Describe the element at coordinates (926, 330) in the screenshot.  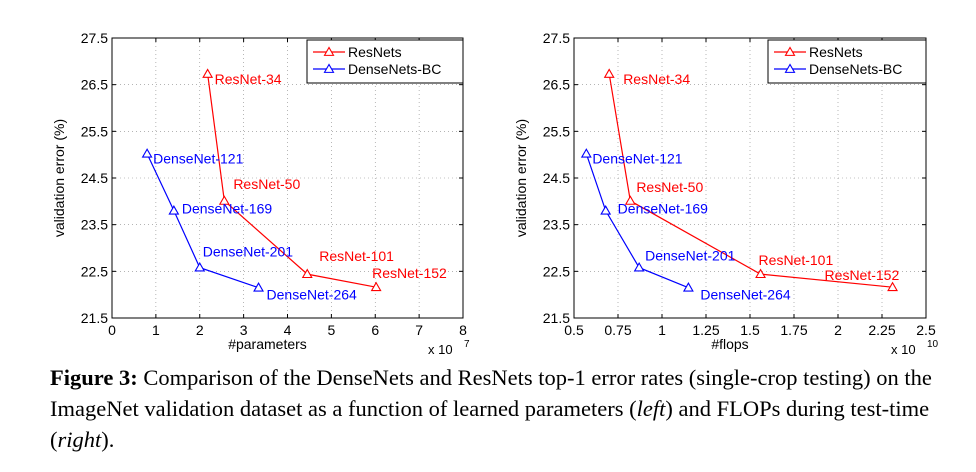
I see `x-tick-label: 2.5` at that location.